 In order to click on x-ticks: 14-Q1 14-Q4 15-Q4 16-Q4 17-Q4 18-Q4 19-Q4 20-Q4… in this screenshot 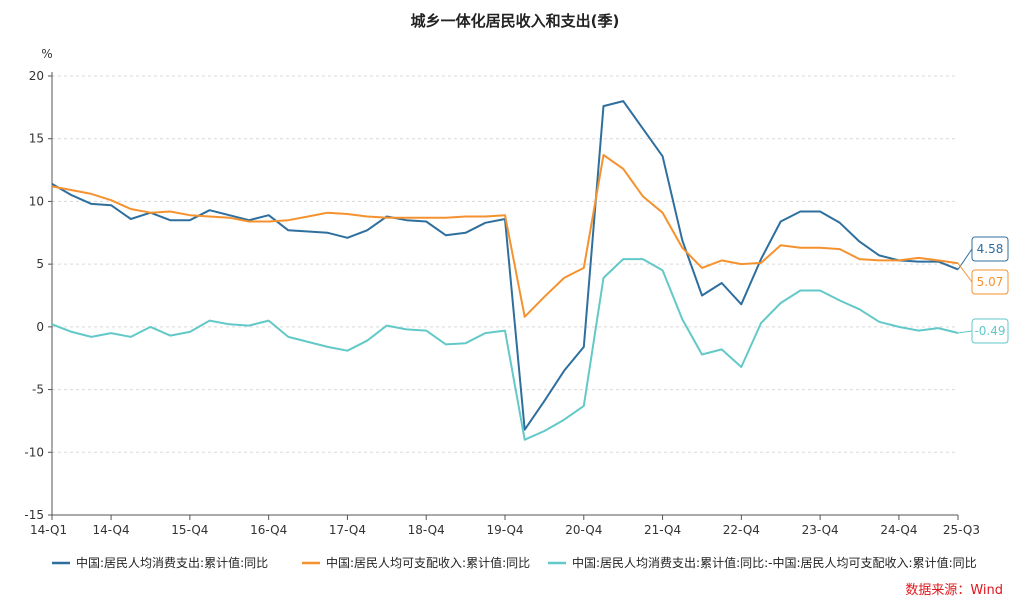, I will do `click(505, 526)`.